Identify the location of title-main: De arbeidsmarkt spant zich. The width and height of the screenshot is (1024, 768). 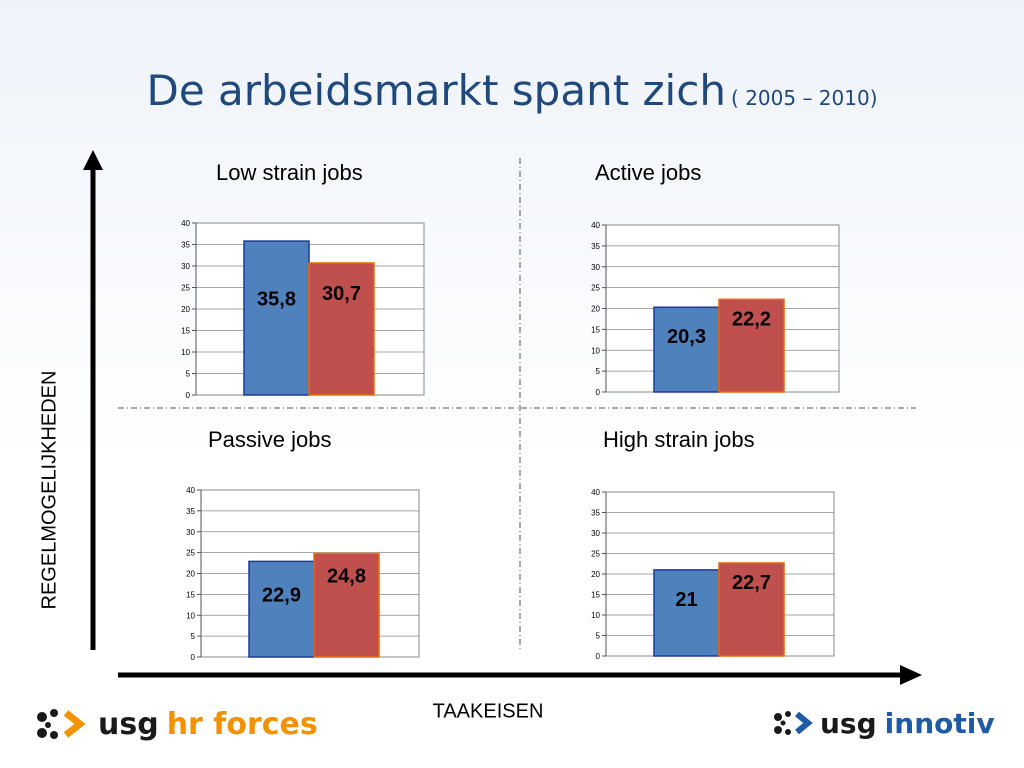
(436, 90).